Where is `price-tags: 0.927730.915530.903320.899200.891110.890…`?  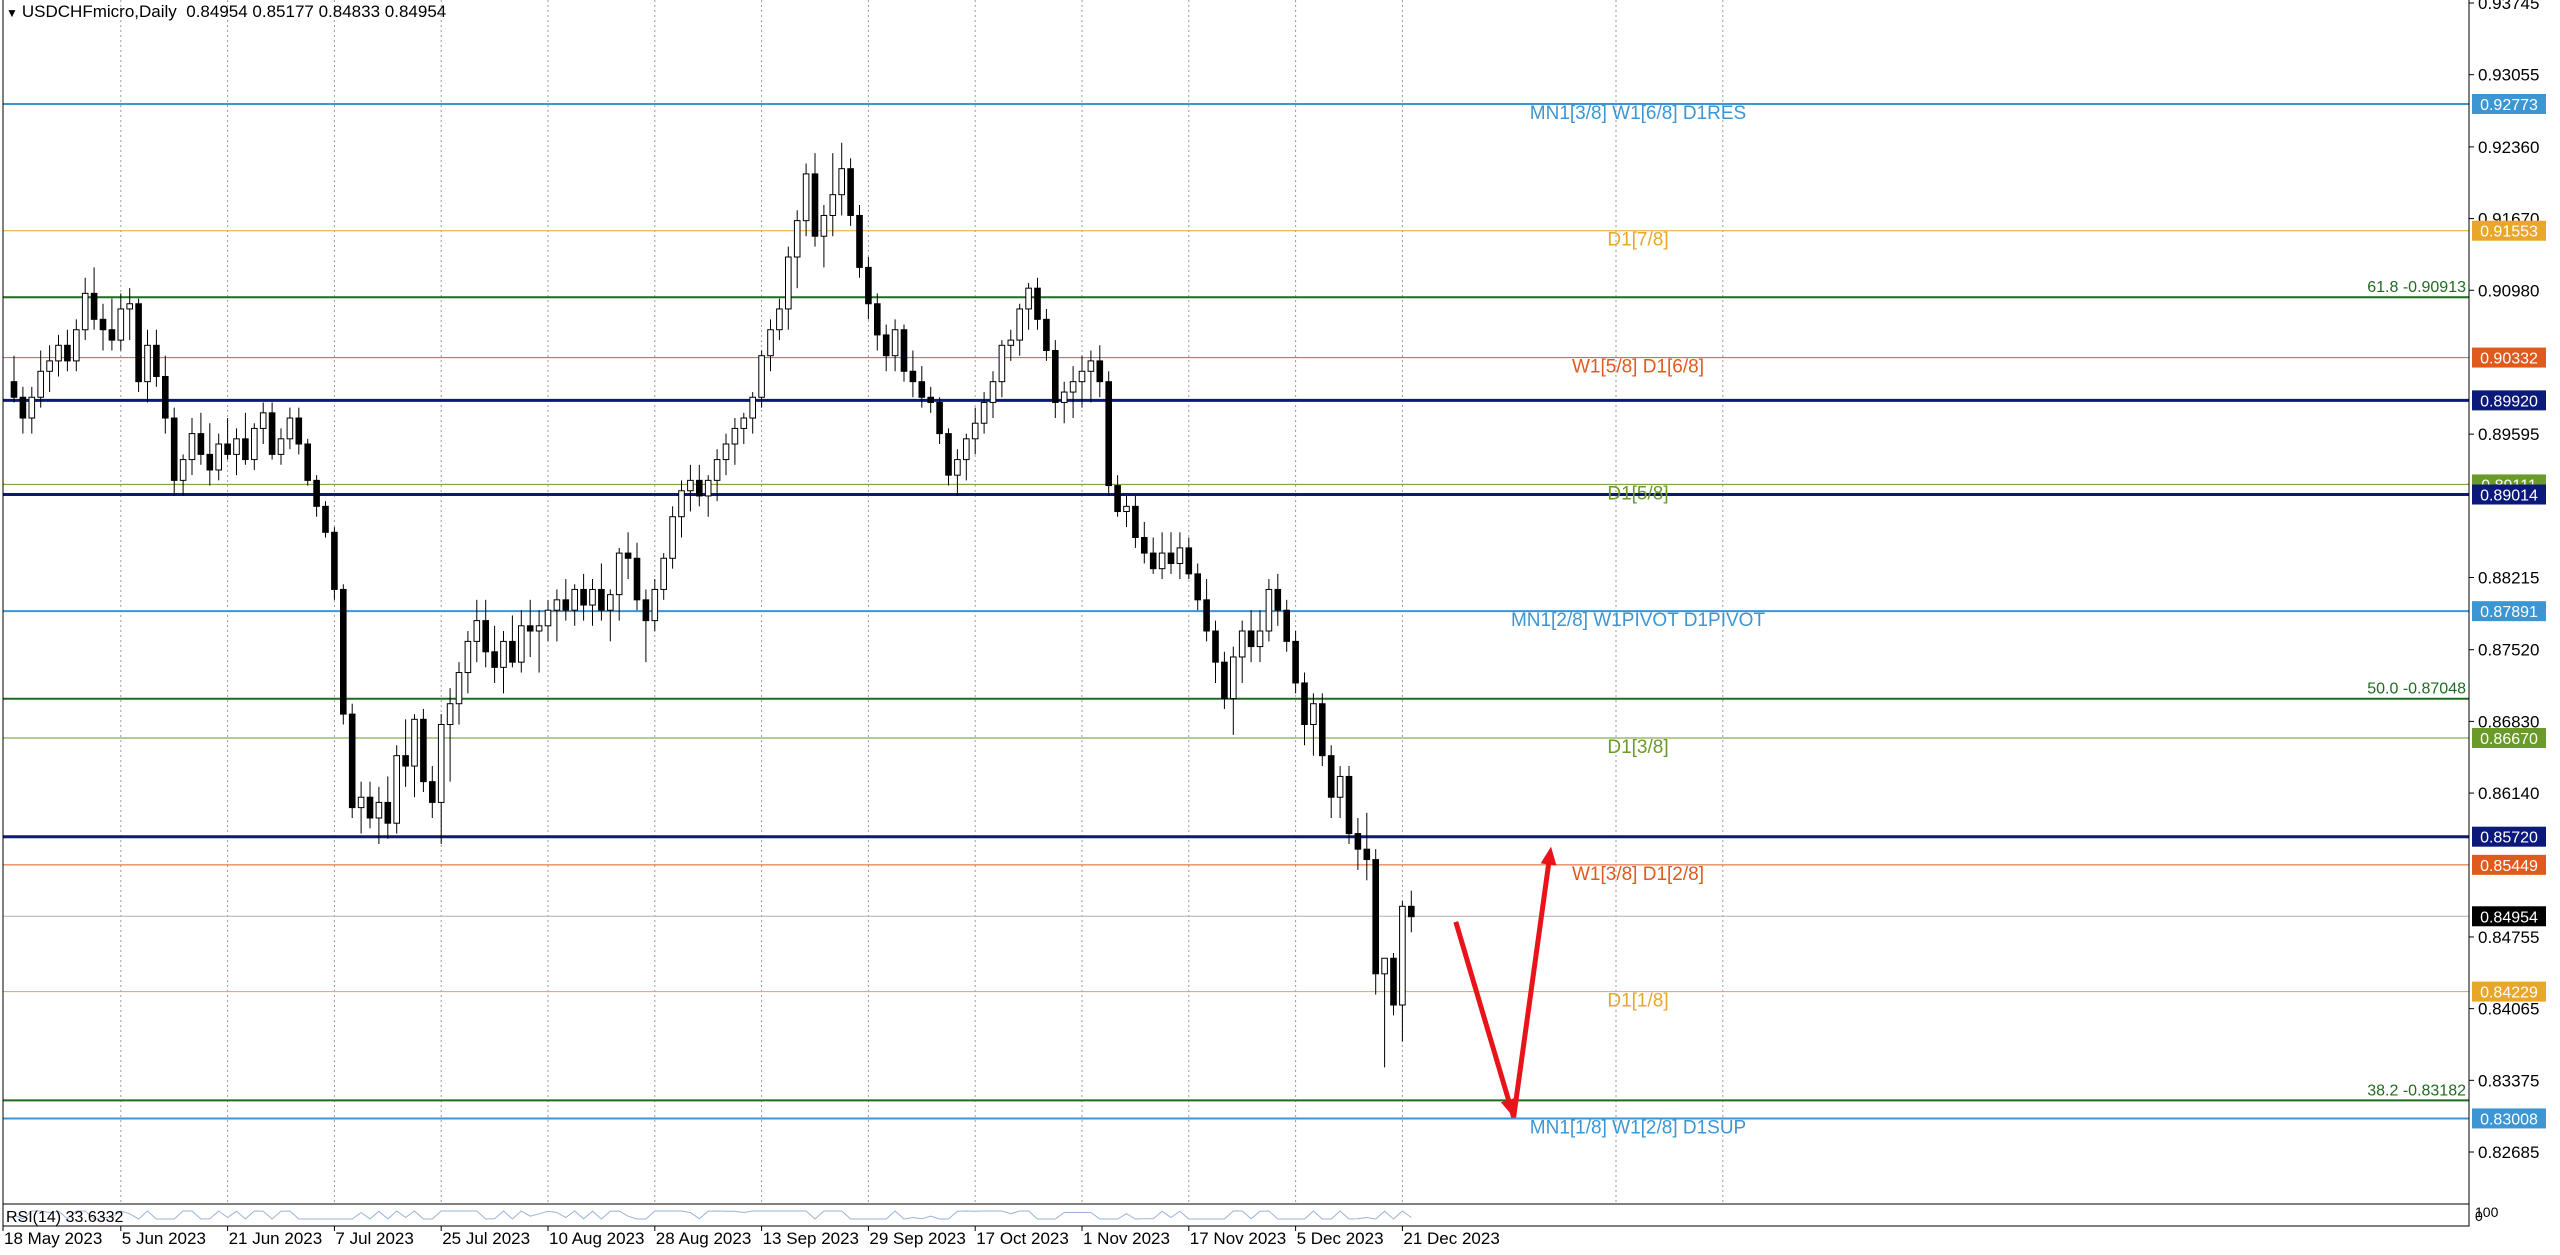 price-tags: 0.927730.915530.903320.899200.891110.890… is located at coordinates (2509, 611).